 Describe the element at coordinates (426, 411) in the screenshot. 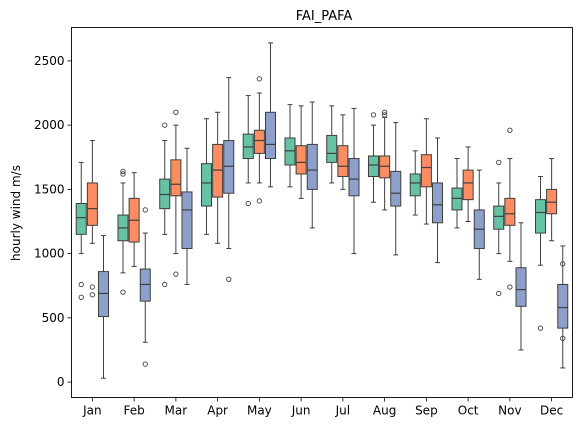

I see `x-tick-label: Sep` at that location.